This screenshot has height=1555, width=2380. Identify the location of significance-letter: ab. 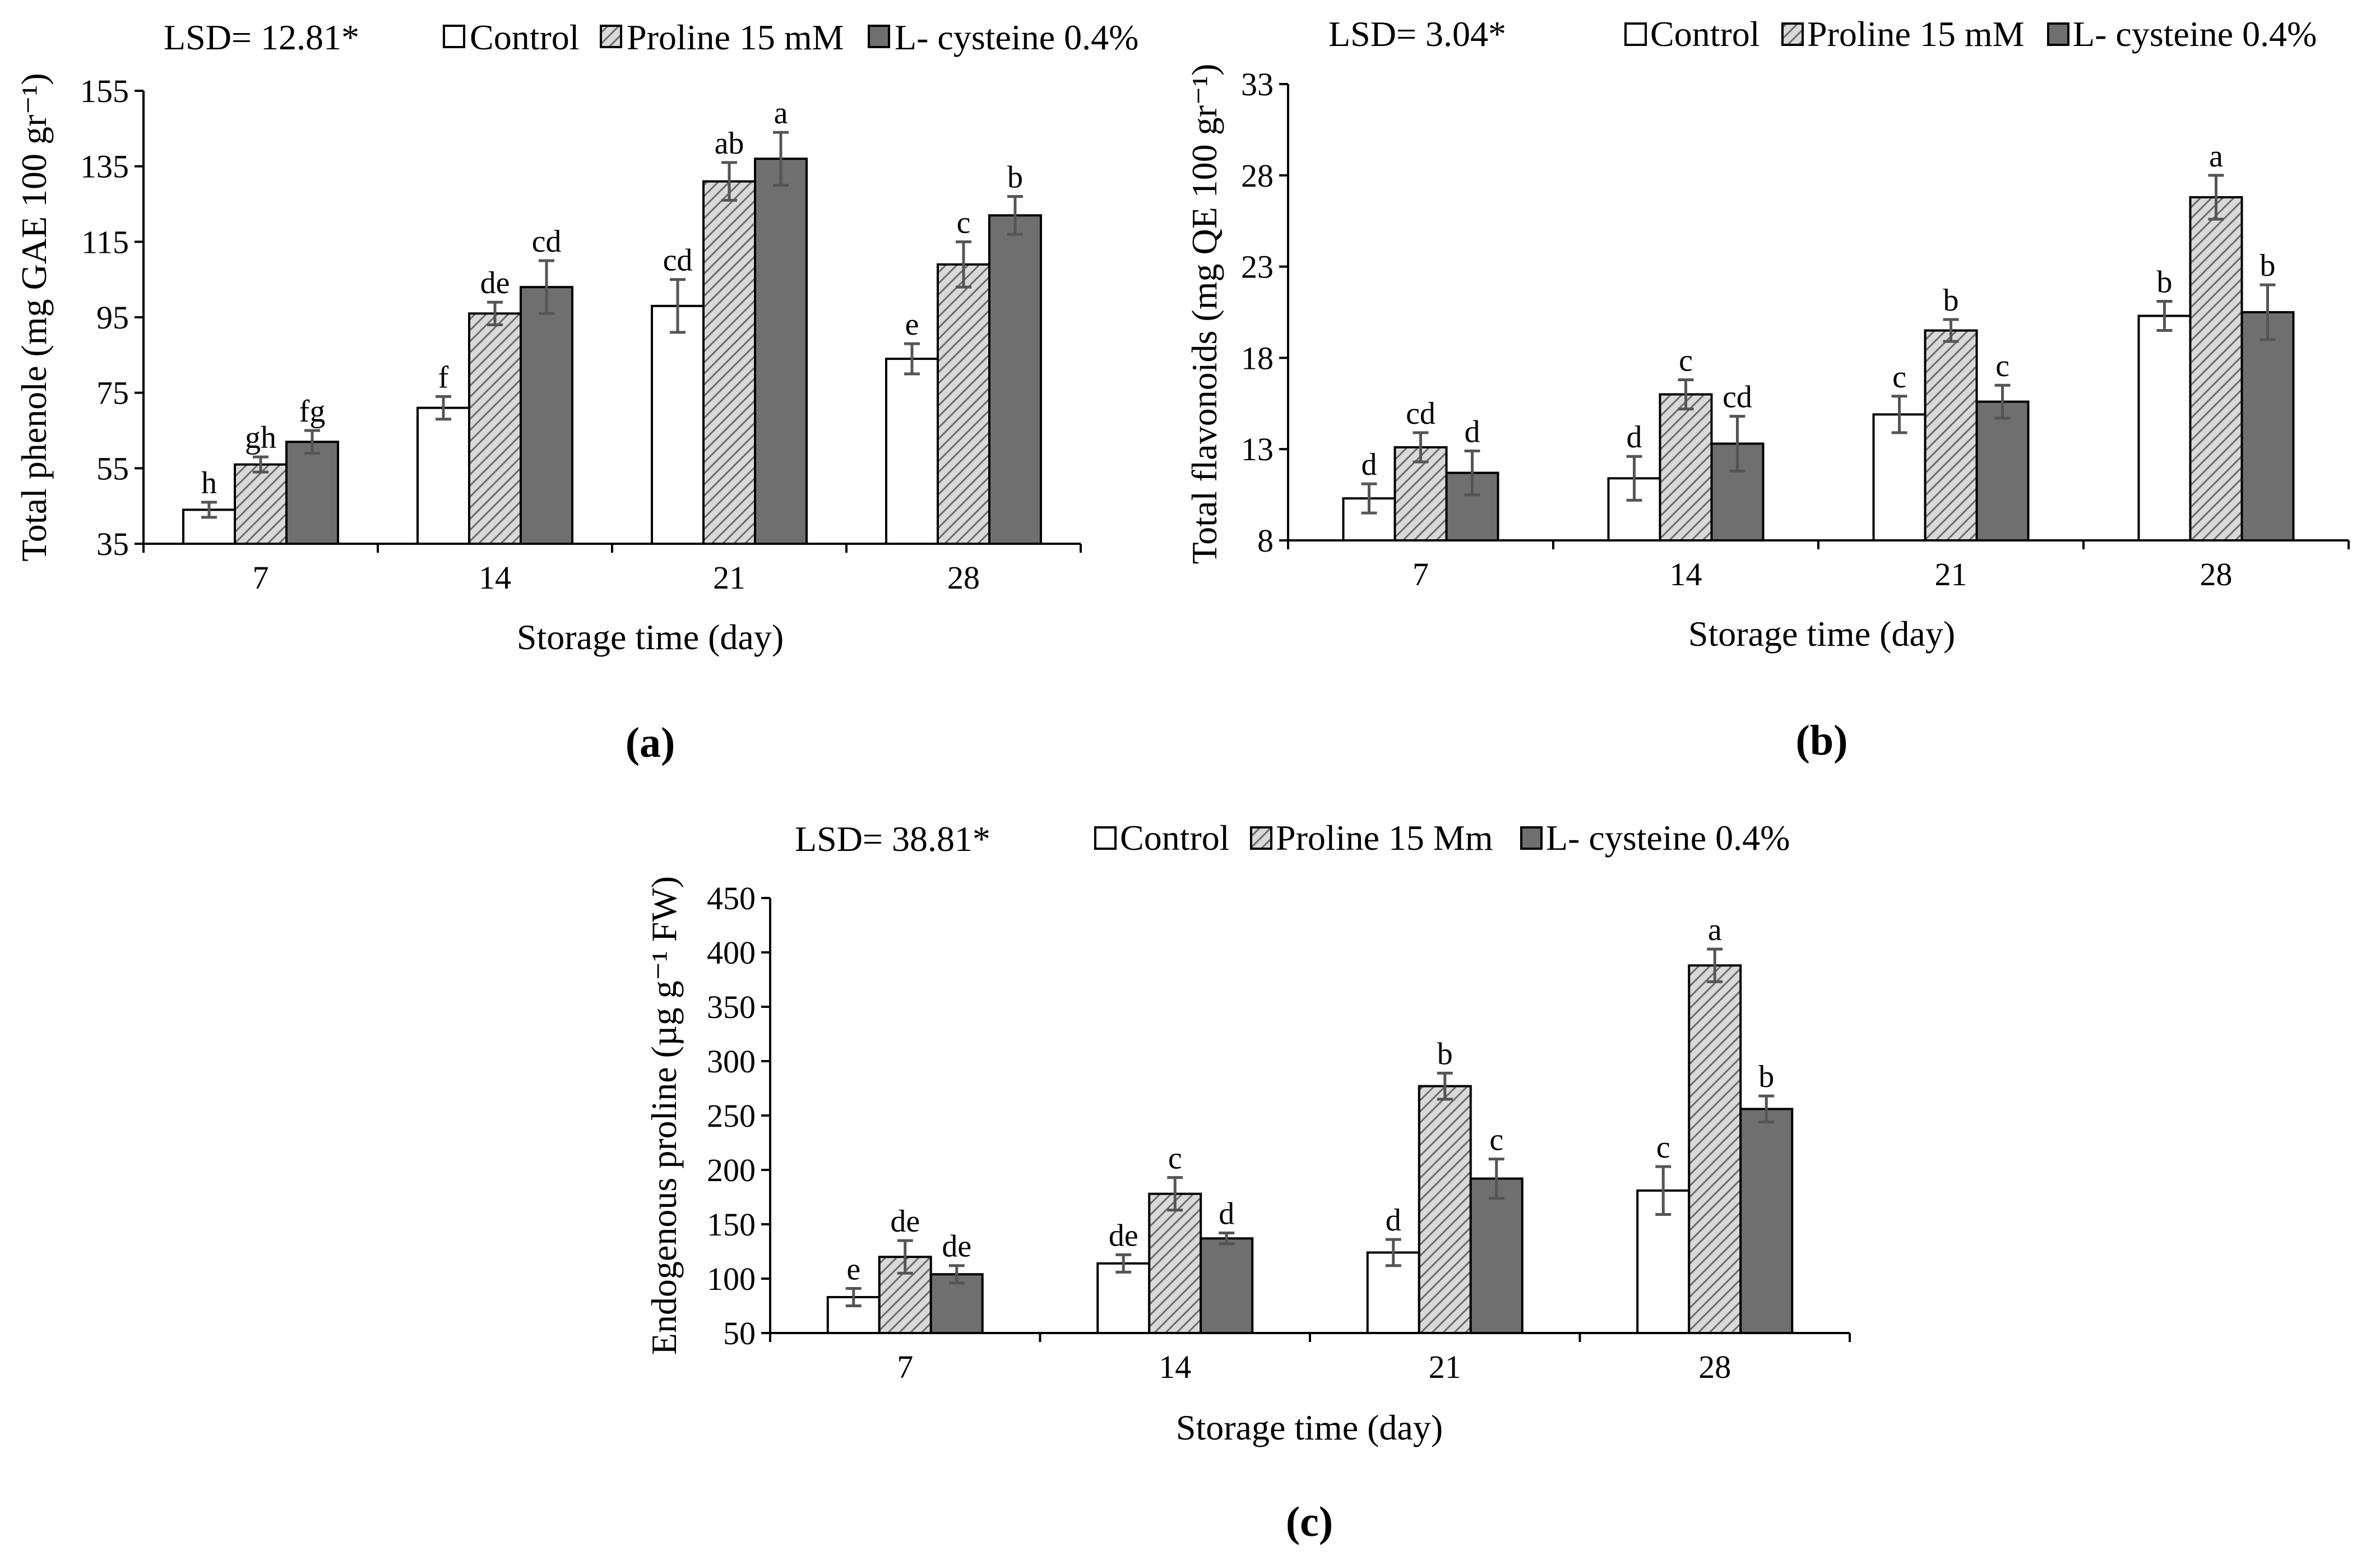
(730, 143).